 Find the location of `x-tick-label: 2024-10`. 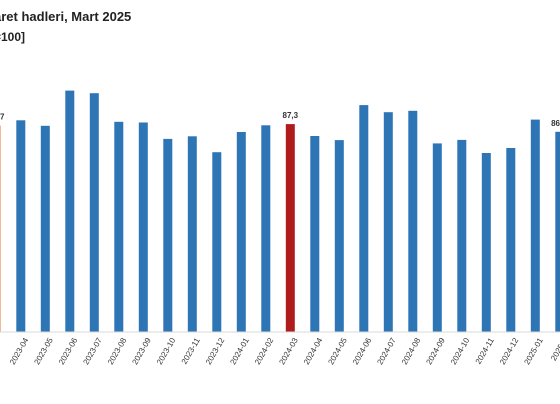

x-tick-label: 2024-10 is located at coordinates (460, 351).